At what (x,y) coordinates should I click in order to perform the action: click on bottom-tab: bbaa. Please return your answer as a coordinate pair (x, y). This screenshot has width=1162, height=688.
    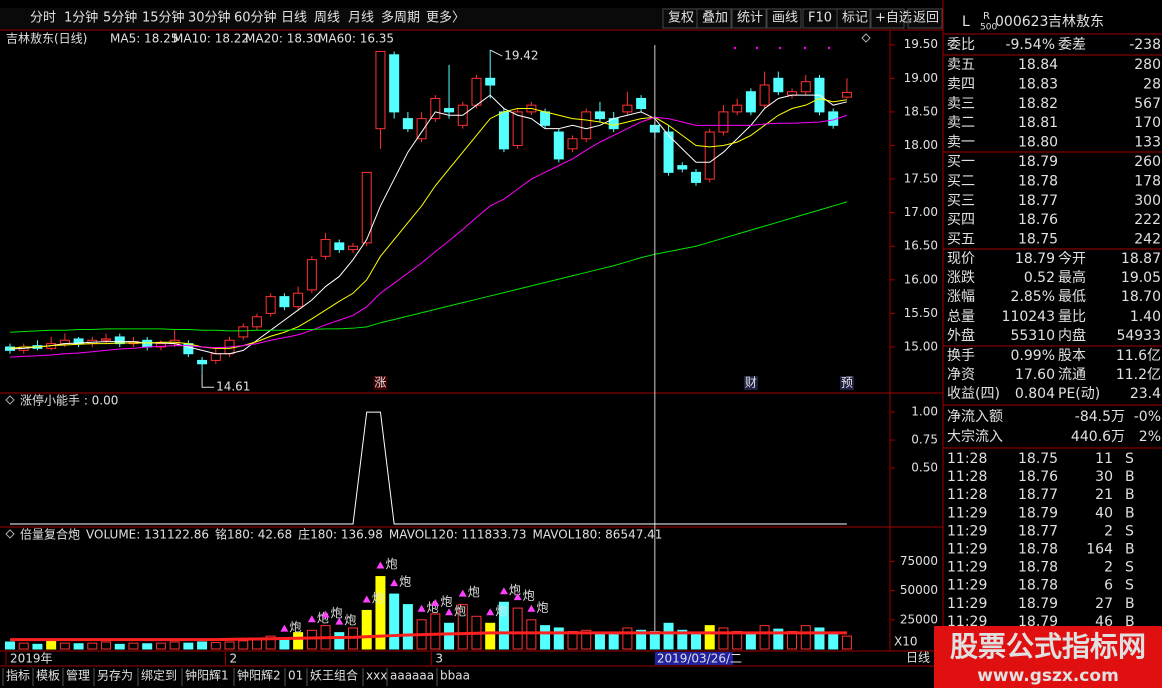
    Looking at the image, I should click on (455, 676).